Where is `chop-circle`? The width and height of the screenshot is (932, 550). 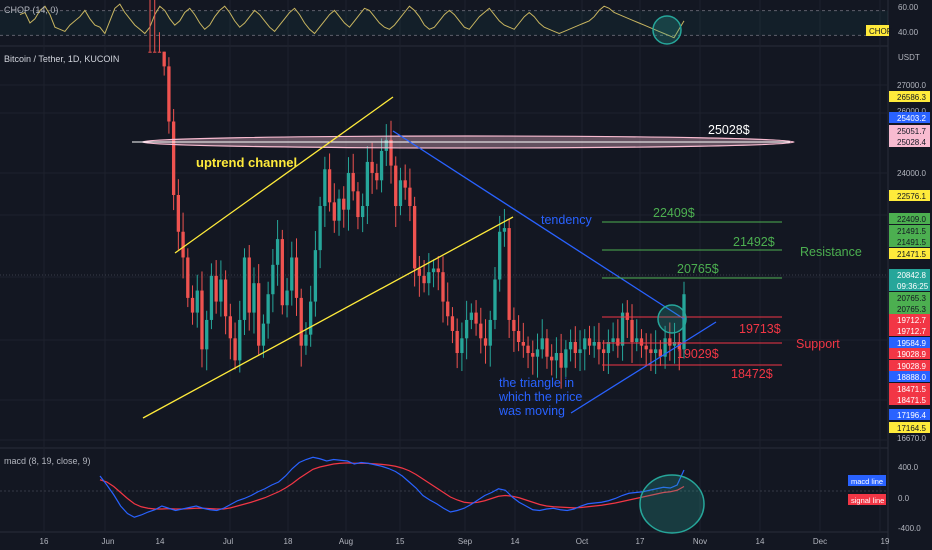
chop-circle is located at coordinates (667, 30).